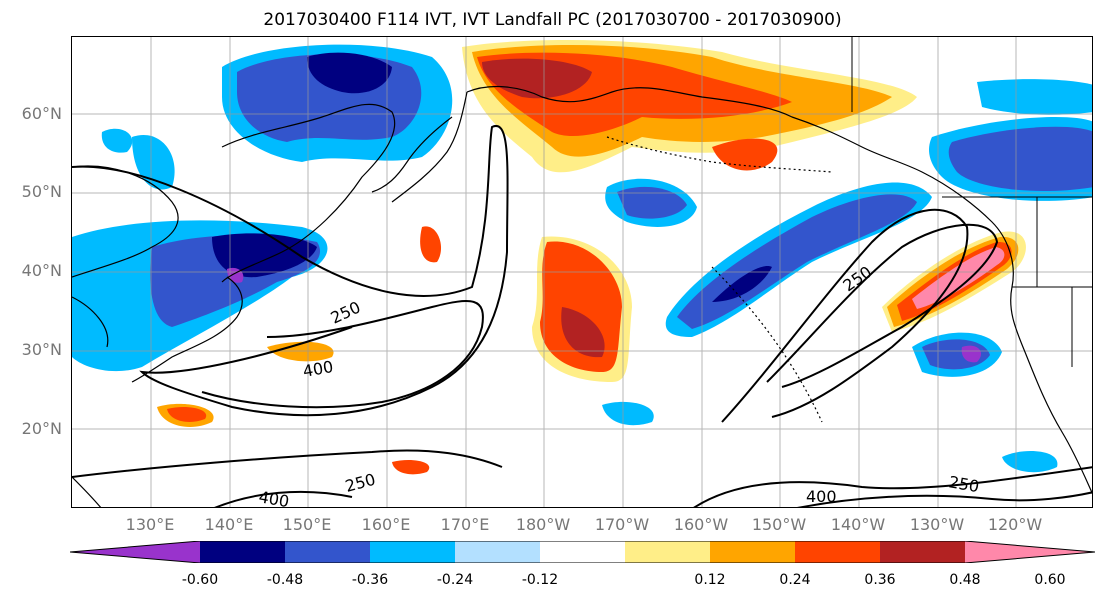 Image resolution: width=1105 pixels, height=601 pixels. I want to click on lon-label-150e: 150°E, so click(307, 524).